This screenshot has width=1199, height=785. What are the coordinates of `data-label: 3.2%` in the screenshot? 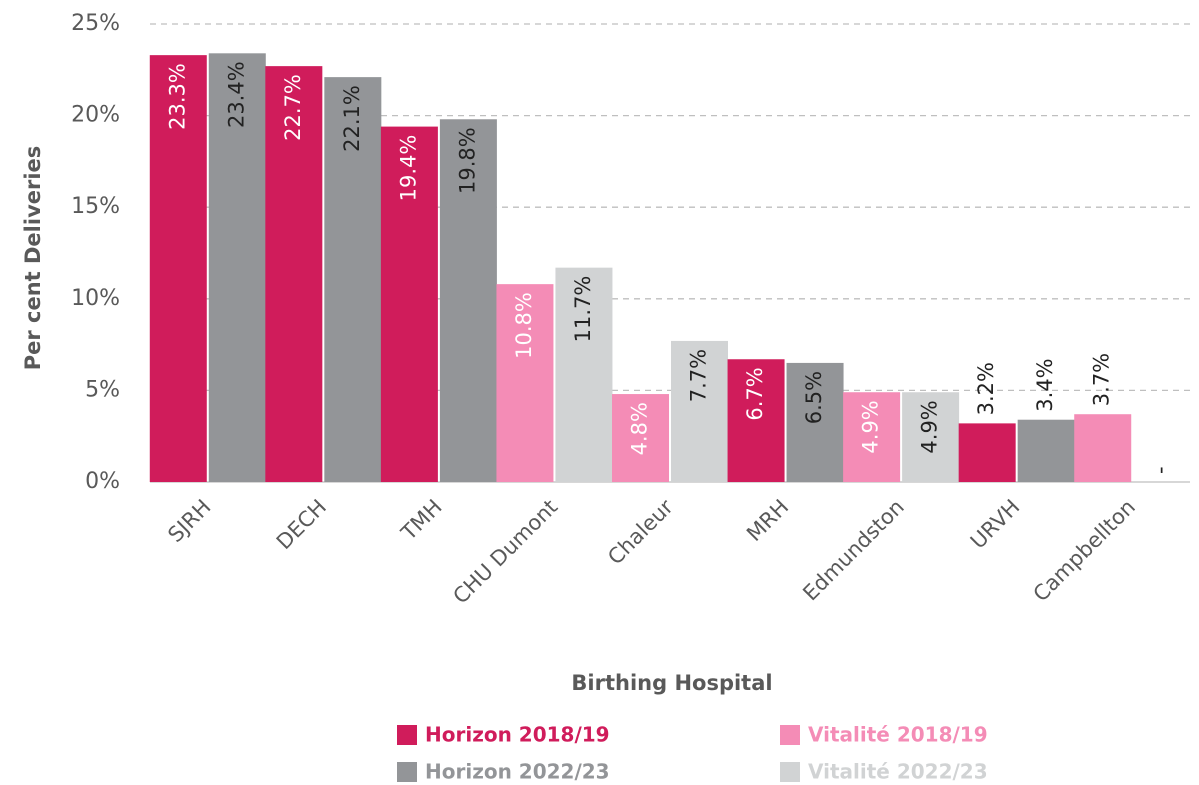 It's located at (986, 388).